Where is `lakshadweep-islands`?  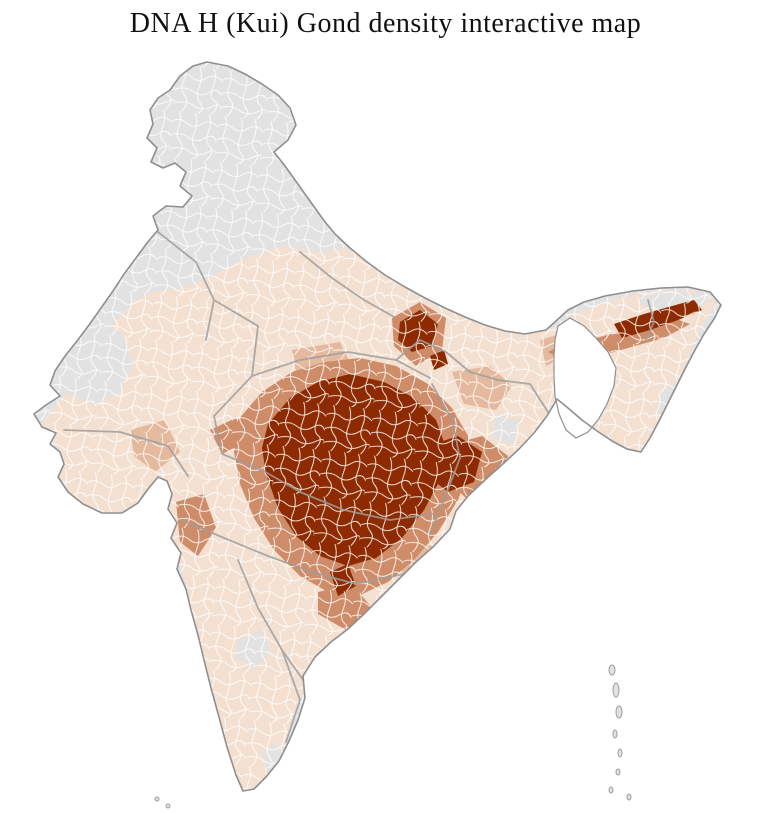 lakshadweep-islands is located at coordinates (162, 802).